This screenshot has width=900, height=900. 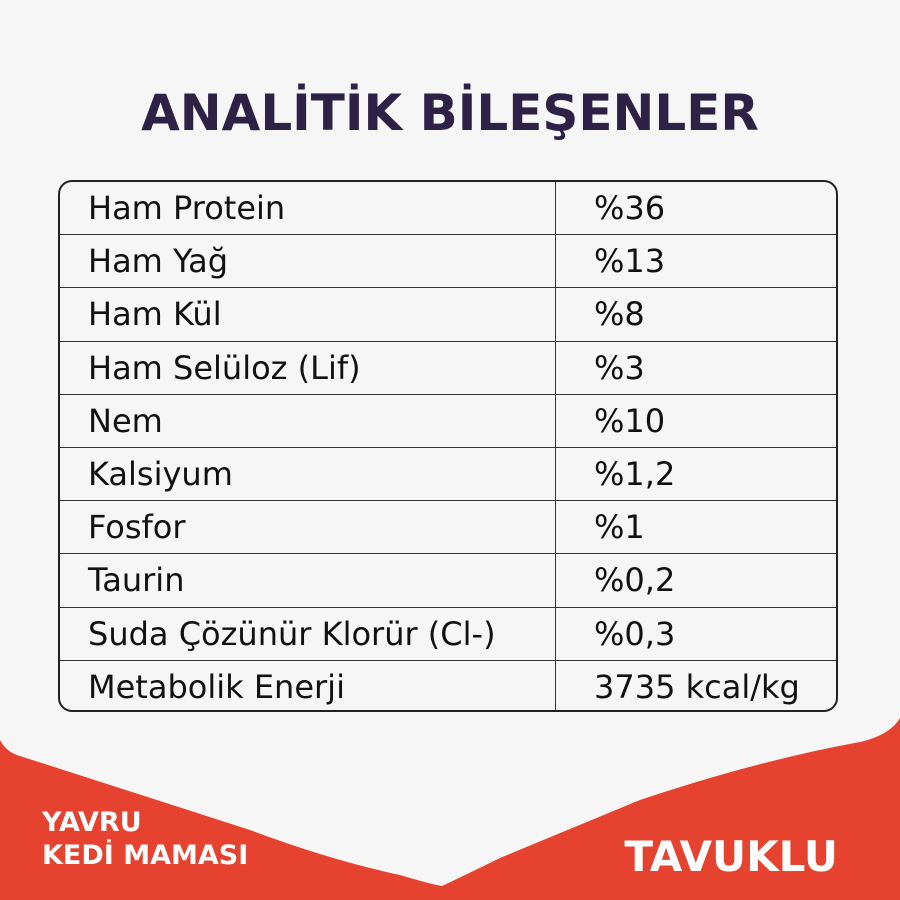 I want to click on page-title: ANALİTİK BİLEŞENLER, so click(x=450, y=113).